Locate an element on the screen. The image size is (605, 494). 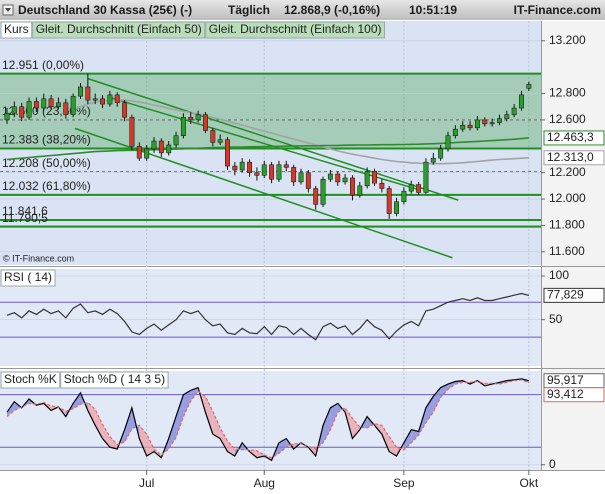
fib-label: 11.841,6 is located at coordinates (25, 211).